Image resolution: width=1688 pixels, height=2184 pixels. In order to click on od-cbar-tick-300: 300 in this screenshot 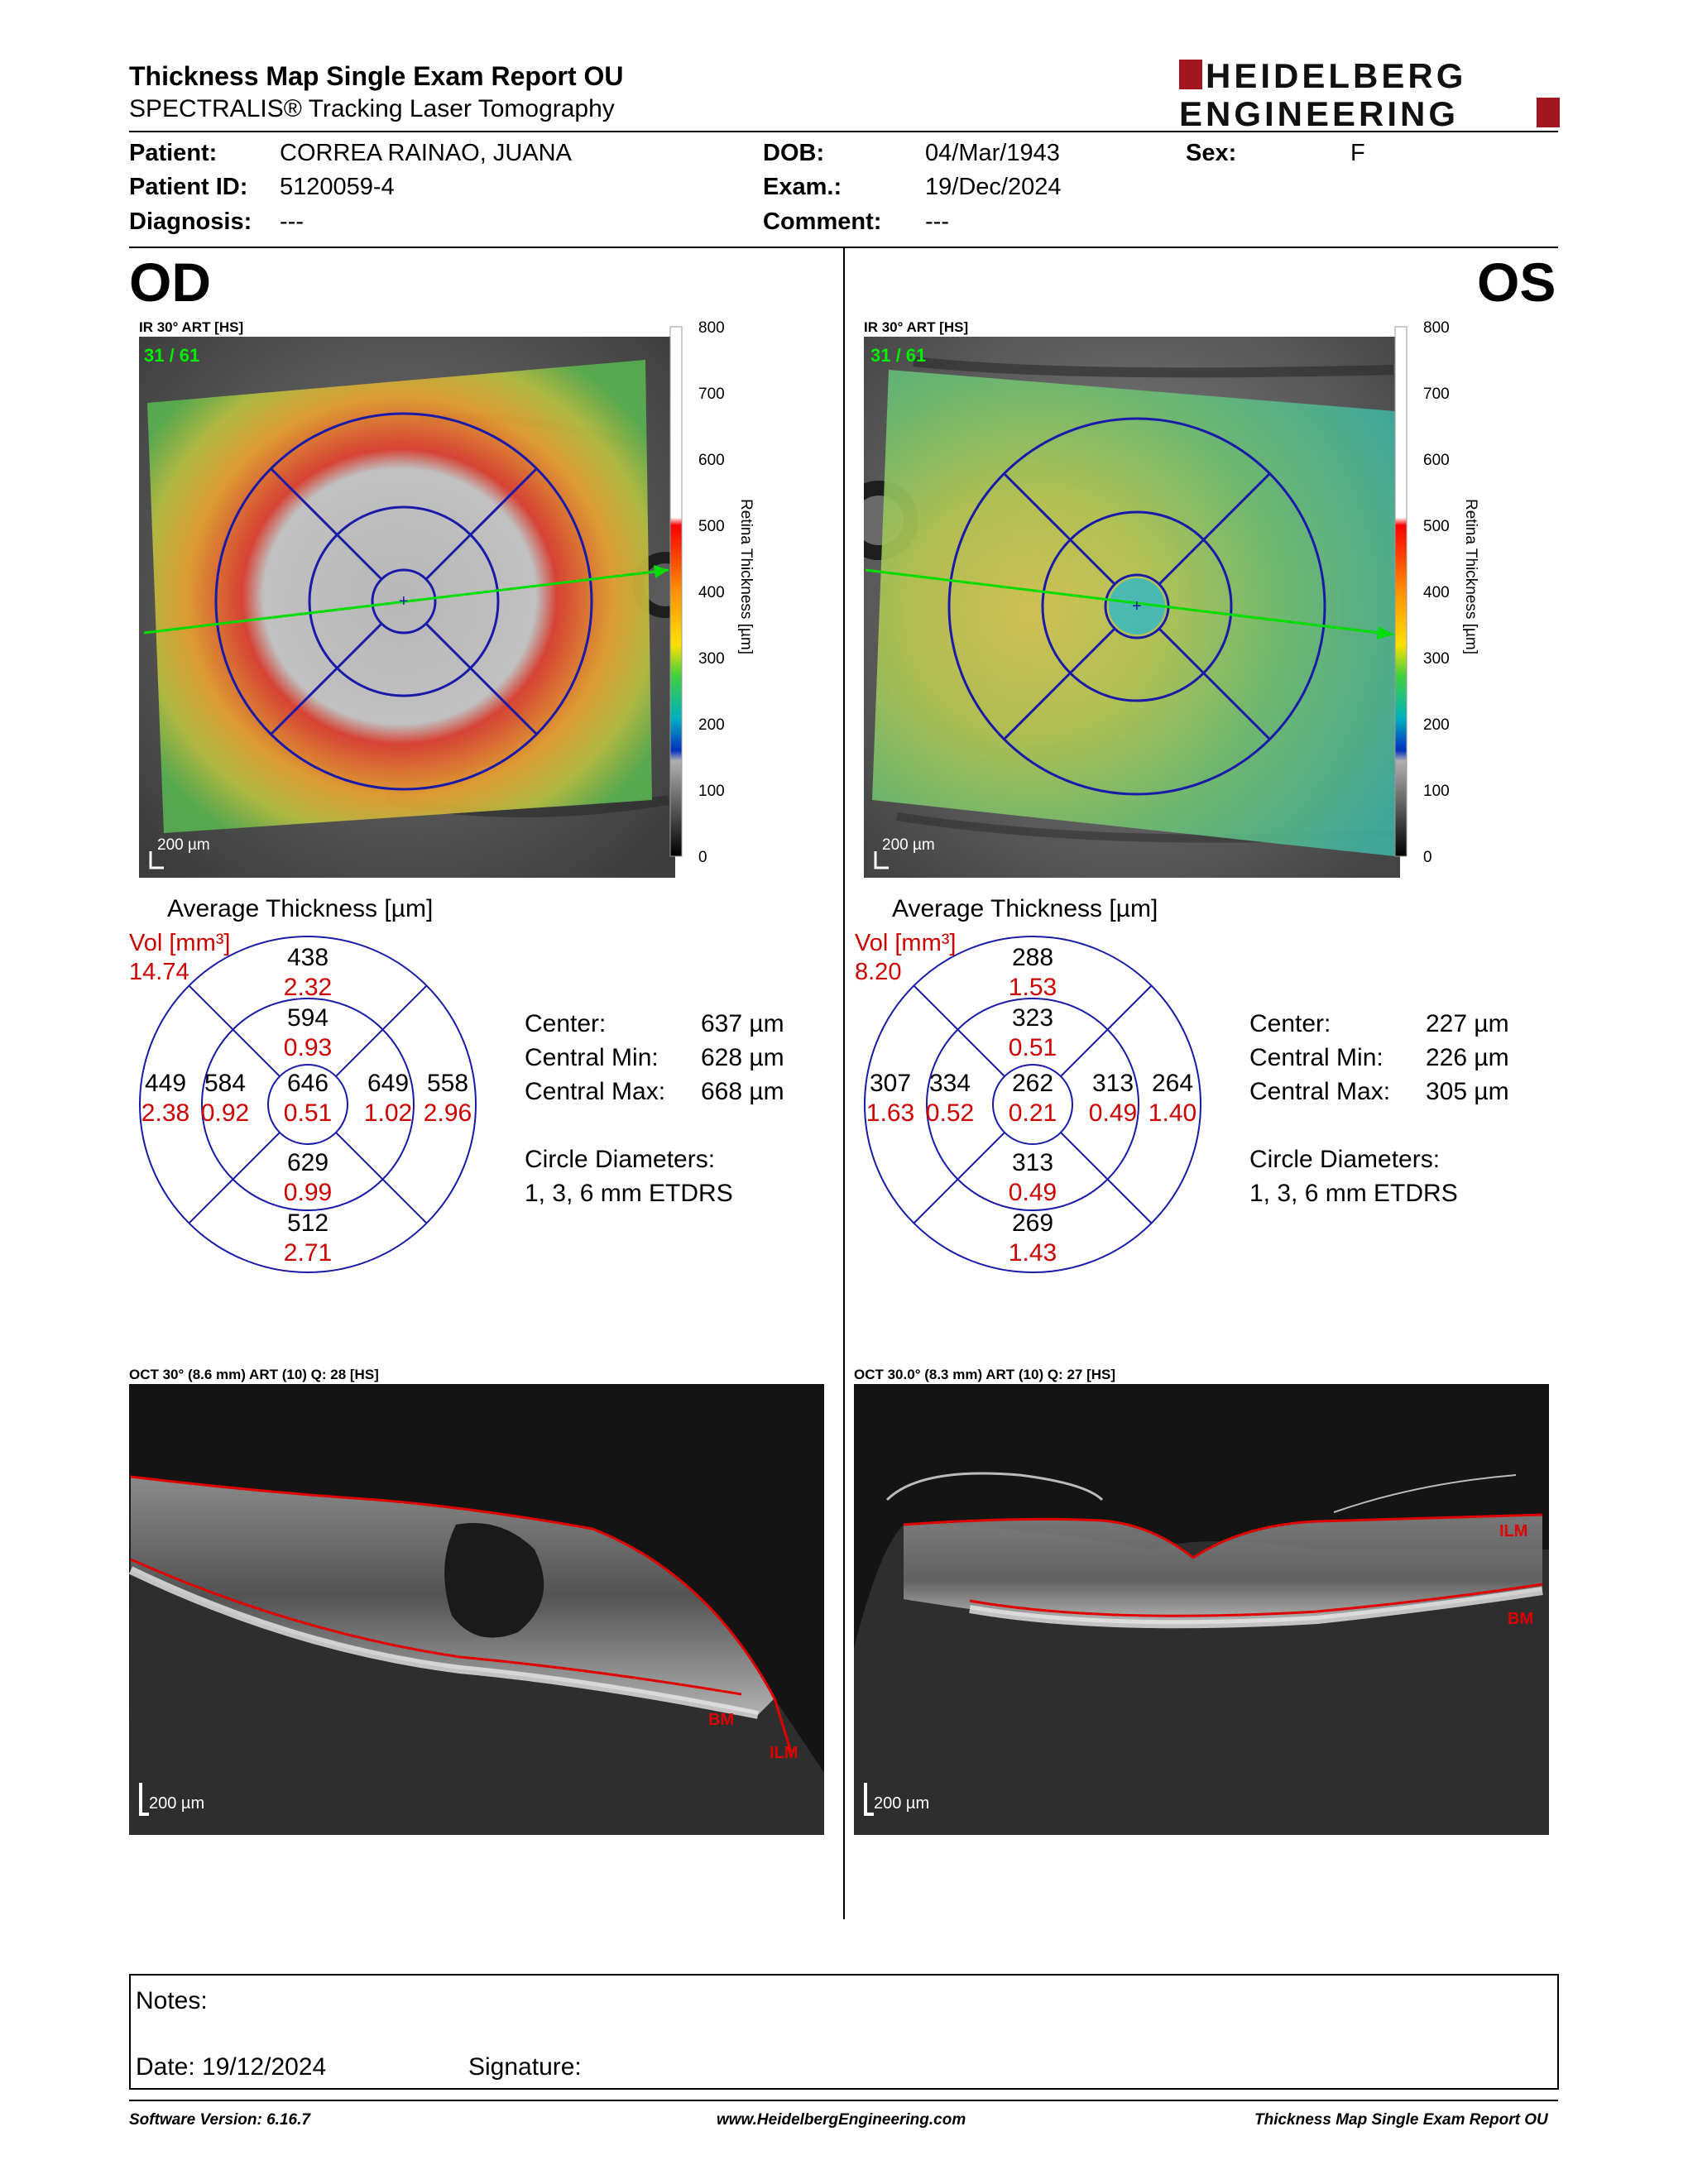, I will do `click(711, 659)`.